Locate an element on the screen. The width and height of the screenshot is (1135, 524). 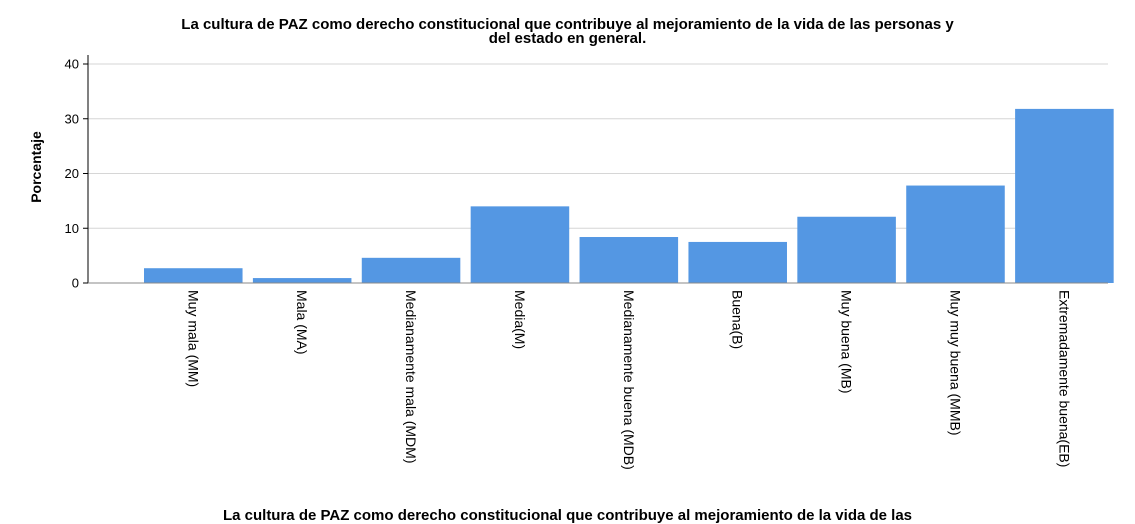
y-tick-label: 0 is located at coordinates (75, 283).